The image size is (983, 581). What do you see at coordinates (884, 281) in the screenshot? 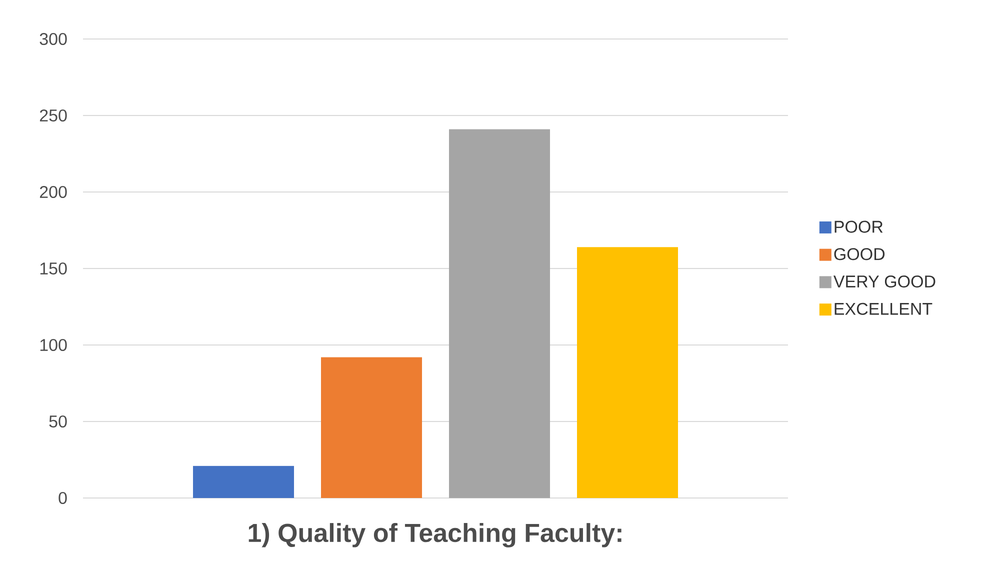
I see `legend-label: VERY GOOD` at bounding box center [884, 281].